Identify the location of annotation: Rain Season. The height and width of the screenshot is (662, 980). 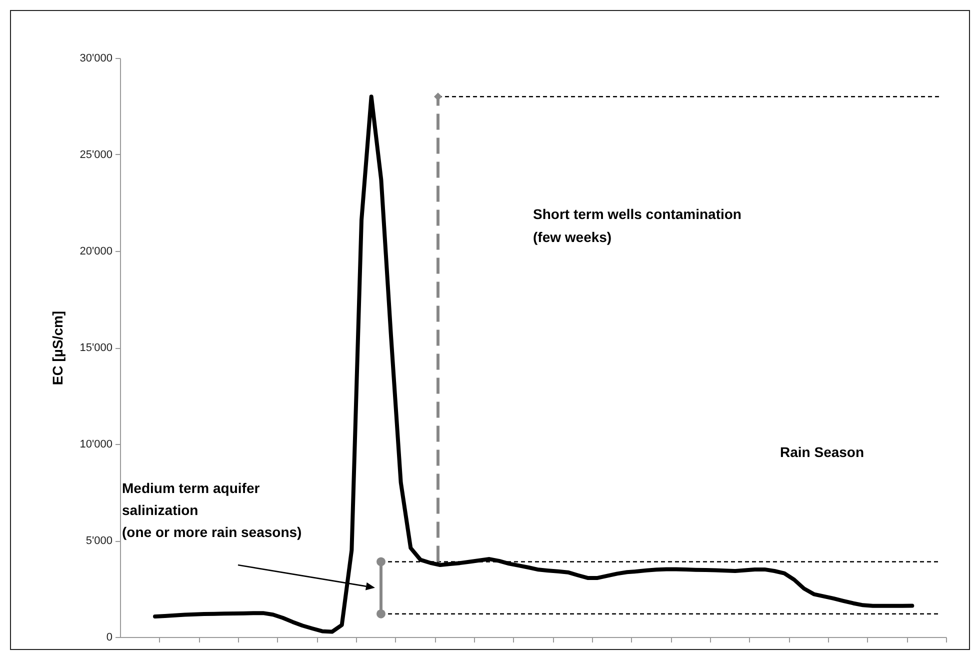
(822, 452).